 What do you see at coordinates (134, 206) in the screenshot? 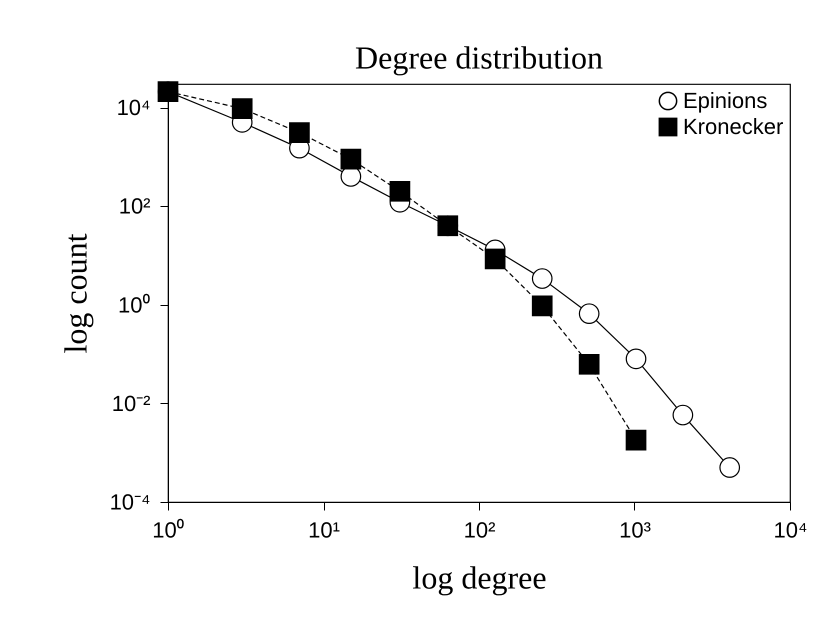
I see `y-tick-label: 10²` at bounding box center [134, 206].